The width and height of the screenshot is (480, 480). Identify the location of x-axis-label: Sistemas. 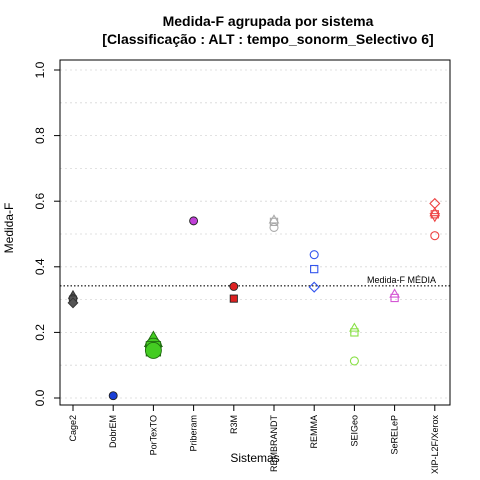
(254, 458).